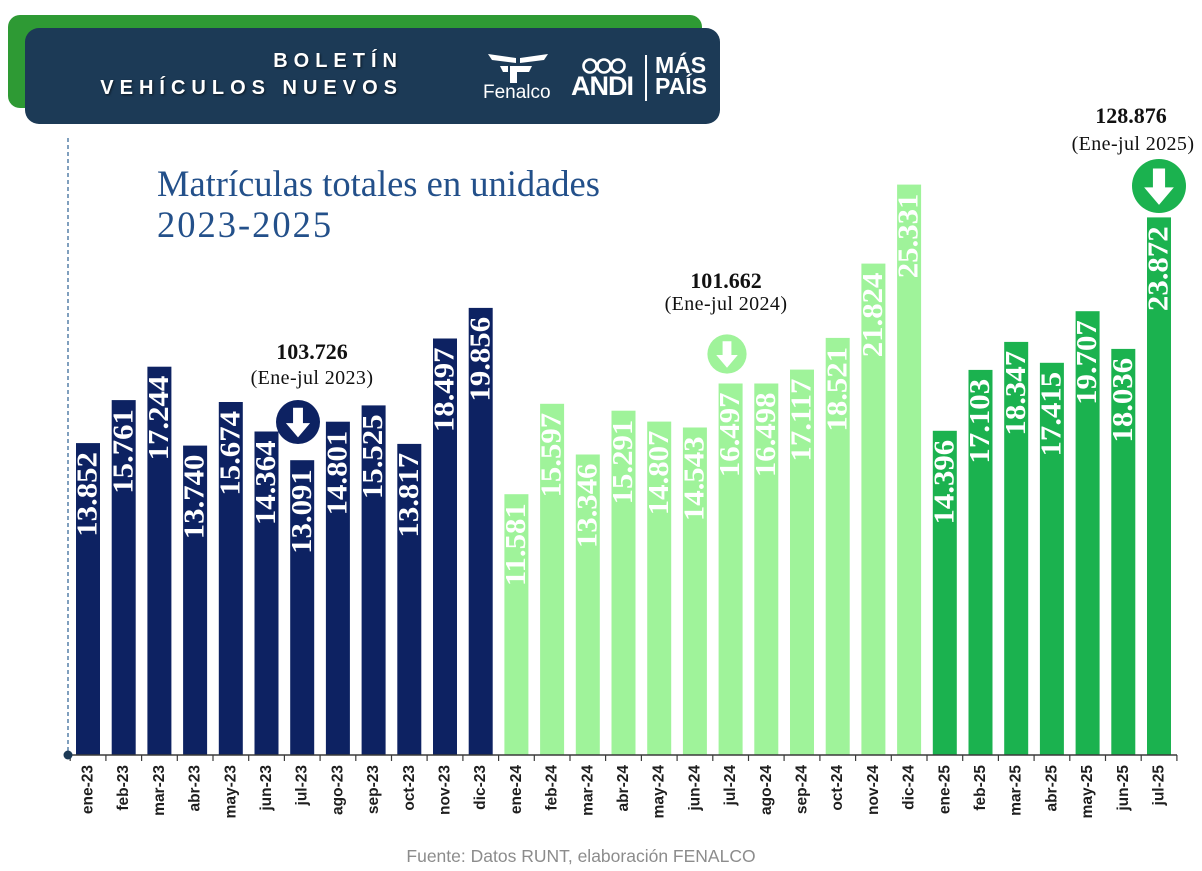 This screenshot has height=871, width=1202. Describe the element at coordinates (766, 790) in the screenshot. I see `x-tick-label-ago-24: ago-24` at that location.